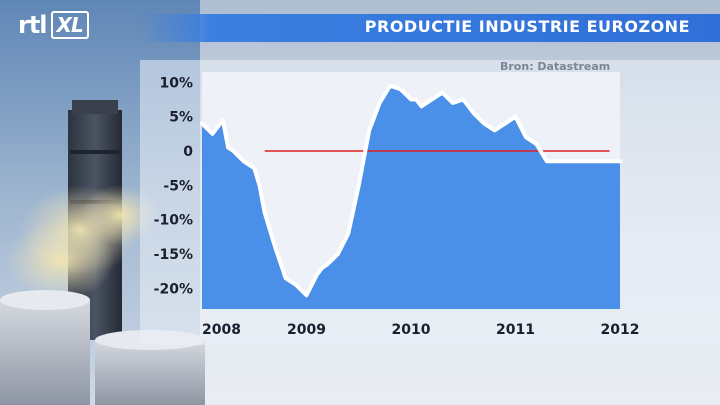  Describe the element at coordinates (221, 330) in the screenshot. I see `x-tick-label: 2008` at that location.